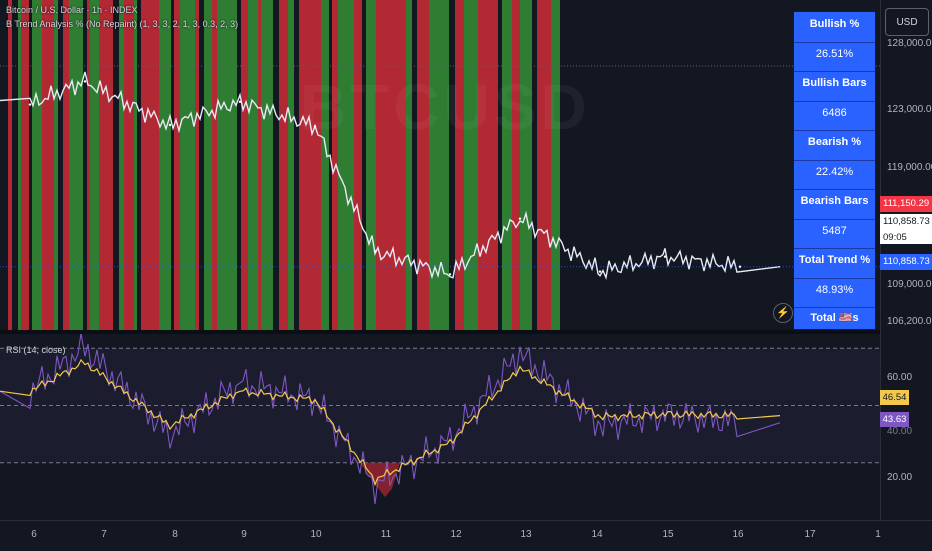  What do you see at coordinates (783, 313) in the screenshot?
I see `lightning-icon: ⚡` at bounding box center [783, 313].